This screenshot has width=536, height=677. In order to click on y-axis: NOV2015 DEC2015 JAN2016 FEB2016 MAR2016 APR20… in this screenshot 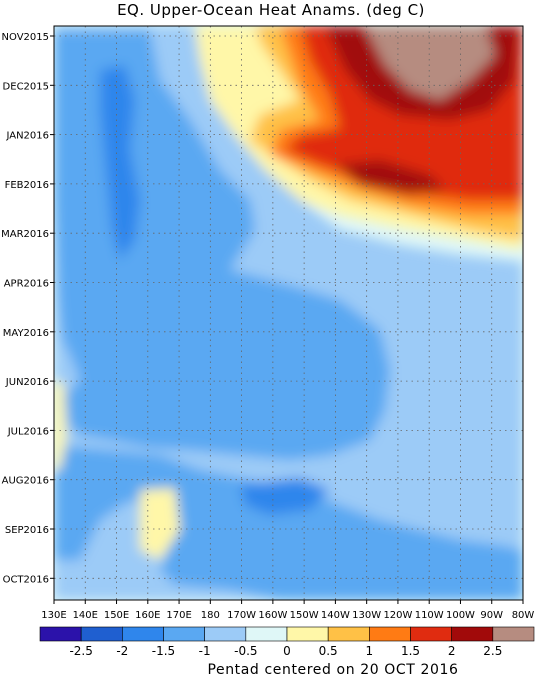, I will do `click(27, 308)`.